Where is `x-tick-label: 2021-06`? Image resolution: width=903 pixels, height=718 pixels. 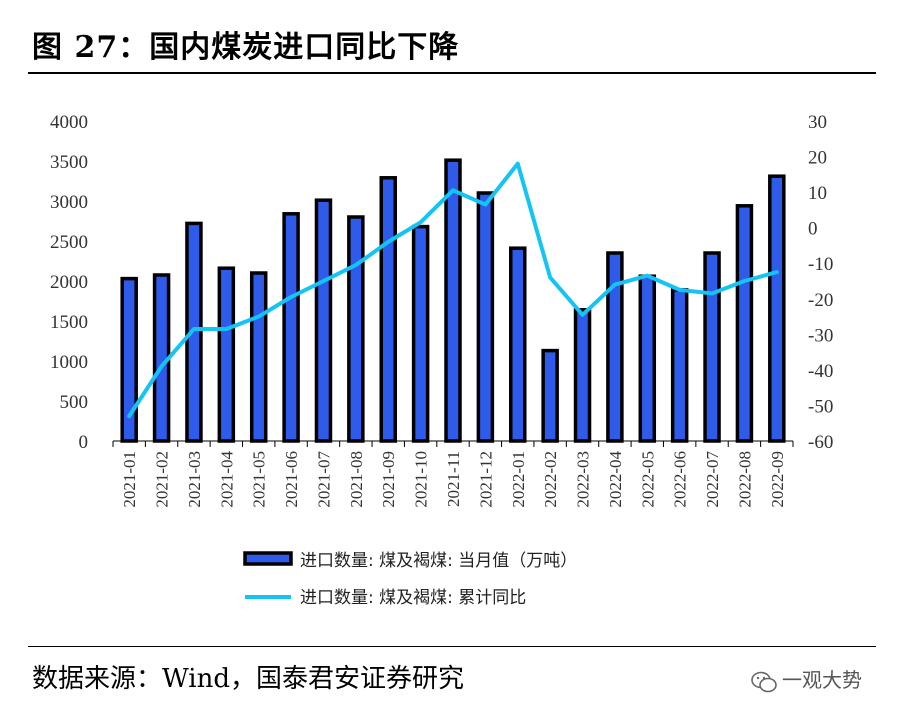 x-tick-label: 2021-06 is located at coordinates (291, 479).